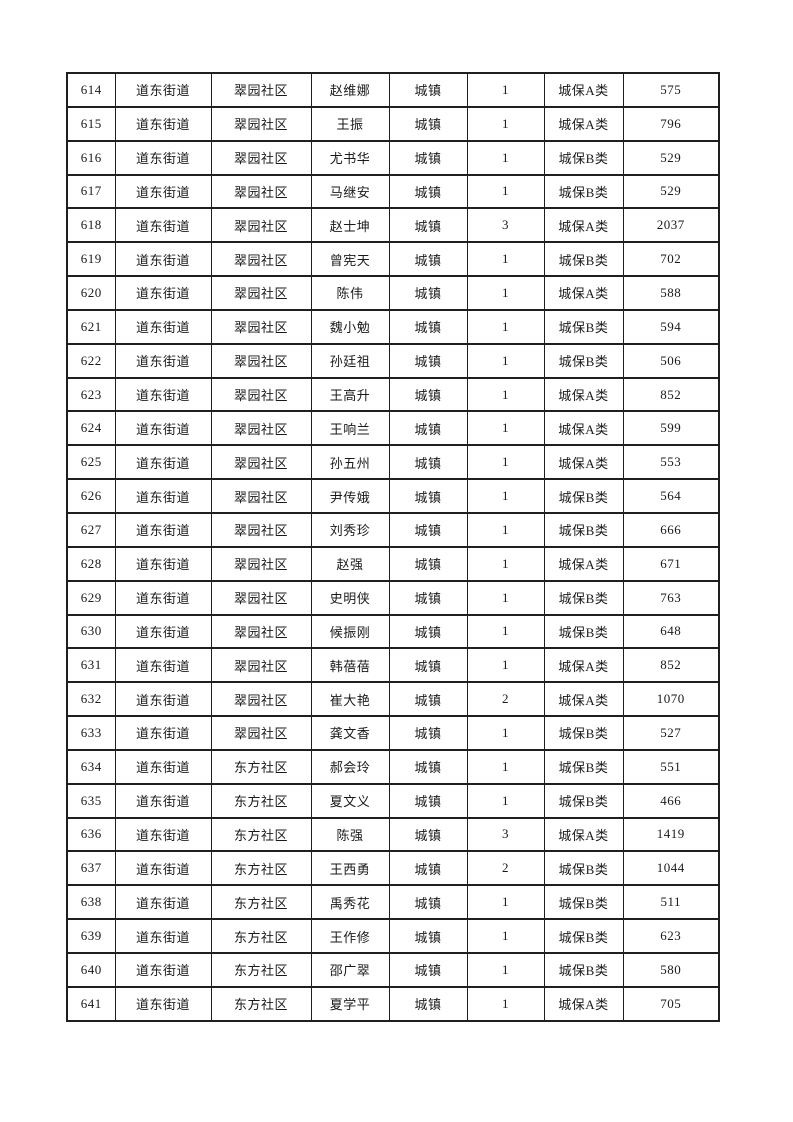 This screenshot has width=793, height=1122. I want to click on cell-amount: 529, so click(671, 191).